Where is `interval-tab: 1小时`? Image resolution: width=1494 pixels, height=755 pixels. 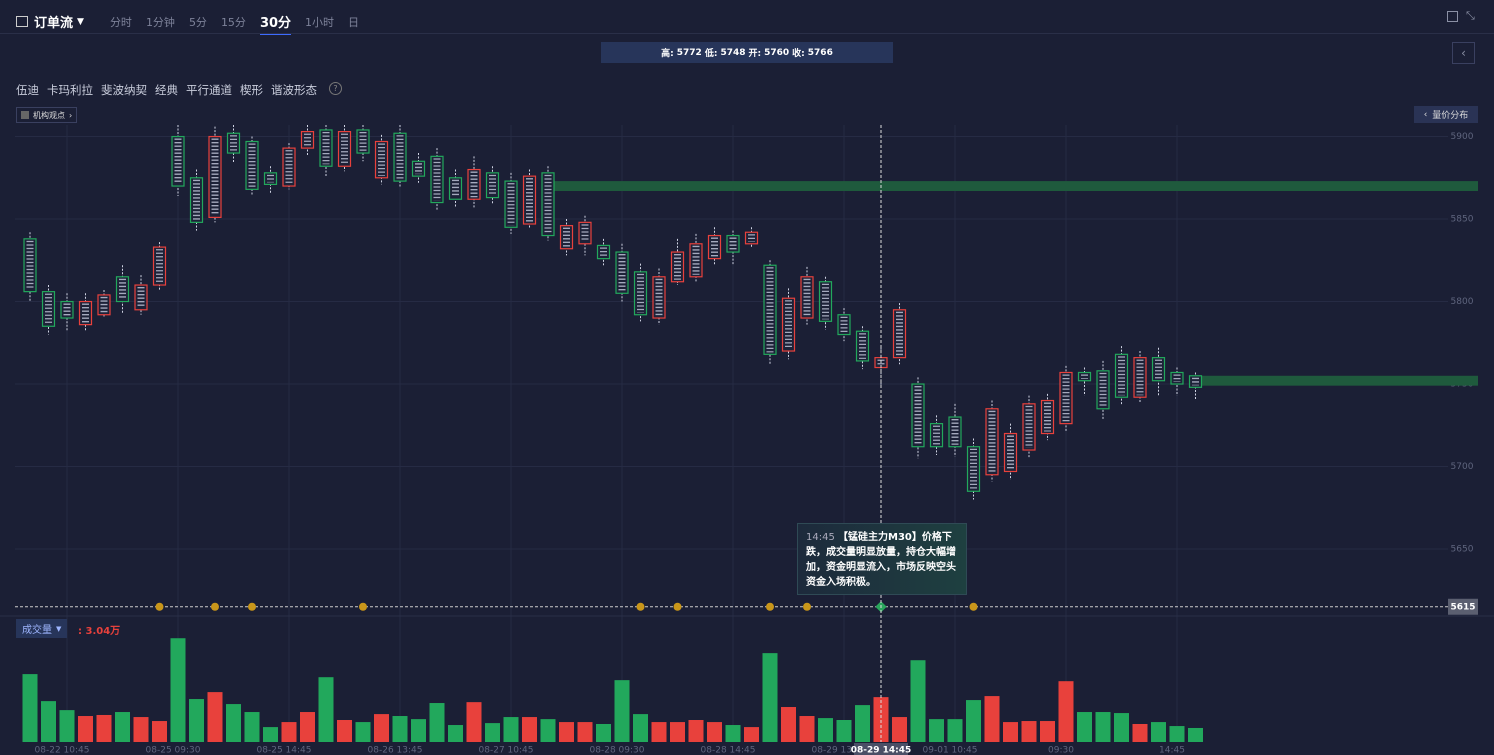 interval-tab: 1小时 is located at coordinates (320, 22).